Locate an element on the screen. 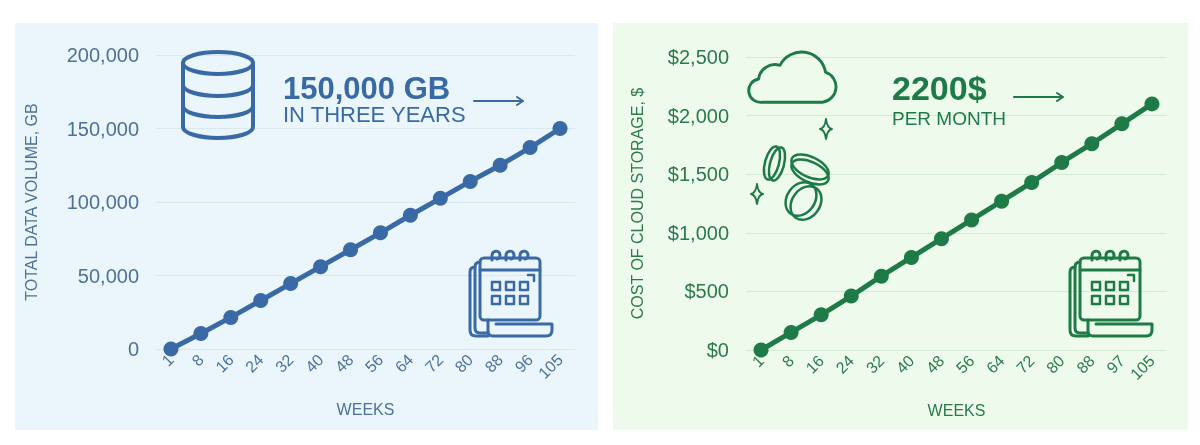  annotation: 150,000 GB is located at coordinates (367, 88).